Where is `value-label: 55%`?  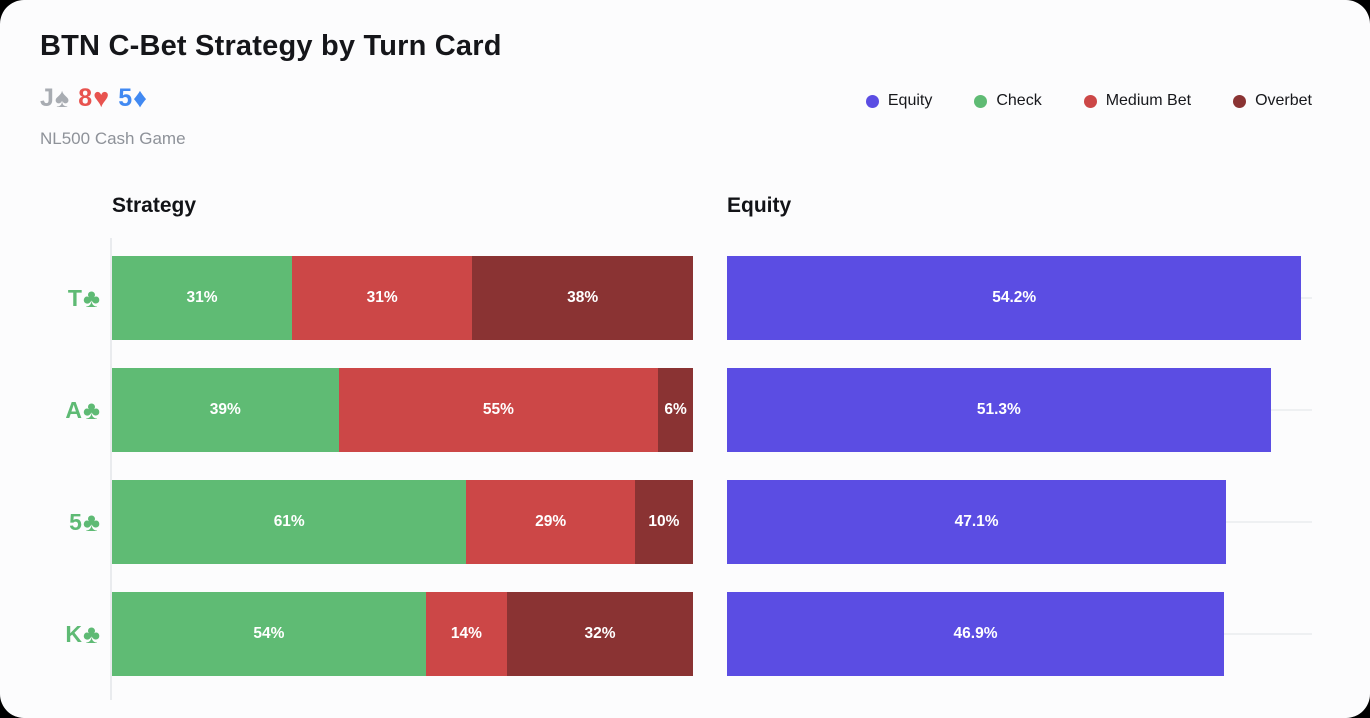 value-label: 55% is located at coordinates (498, 409).